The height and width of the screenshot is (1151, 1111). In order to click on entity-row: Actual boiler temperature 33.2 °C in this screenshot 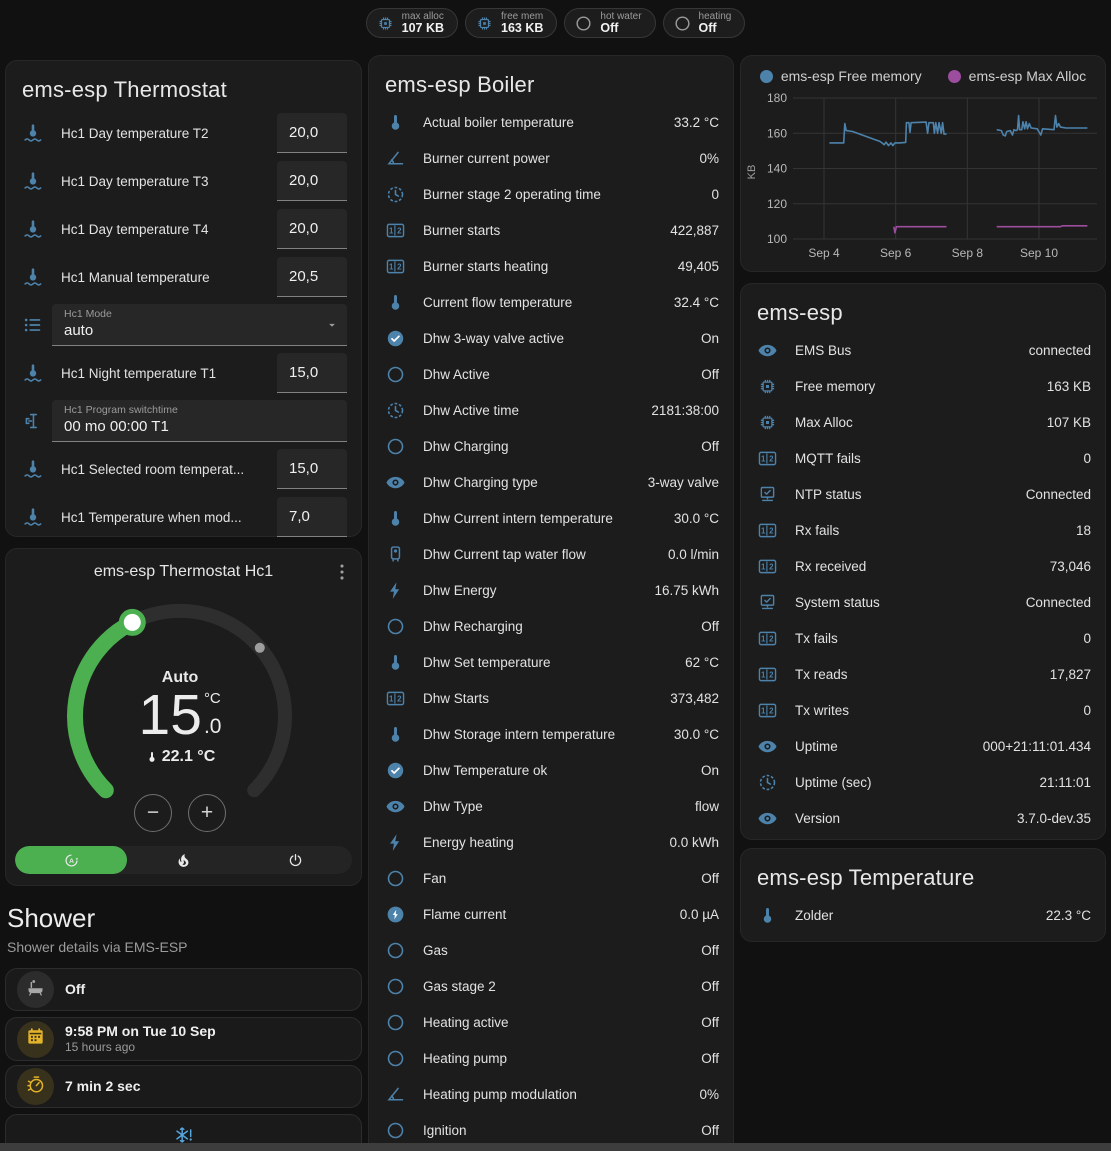, I will do `click(551, 122)`.